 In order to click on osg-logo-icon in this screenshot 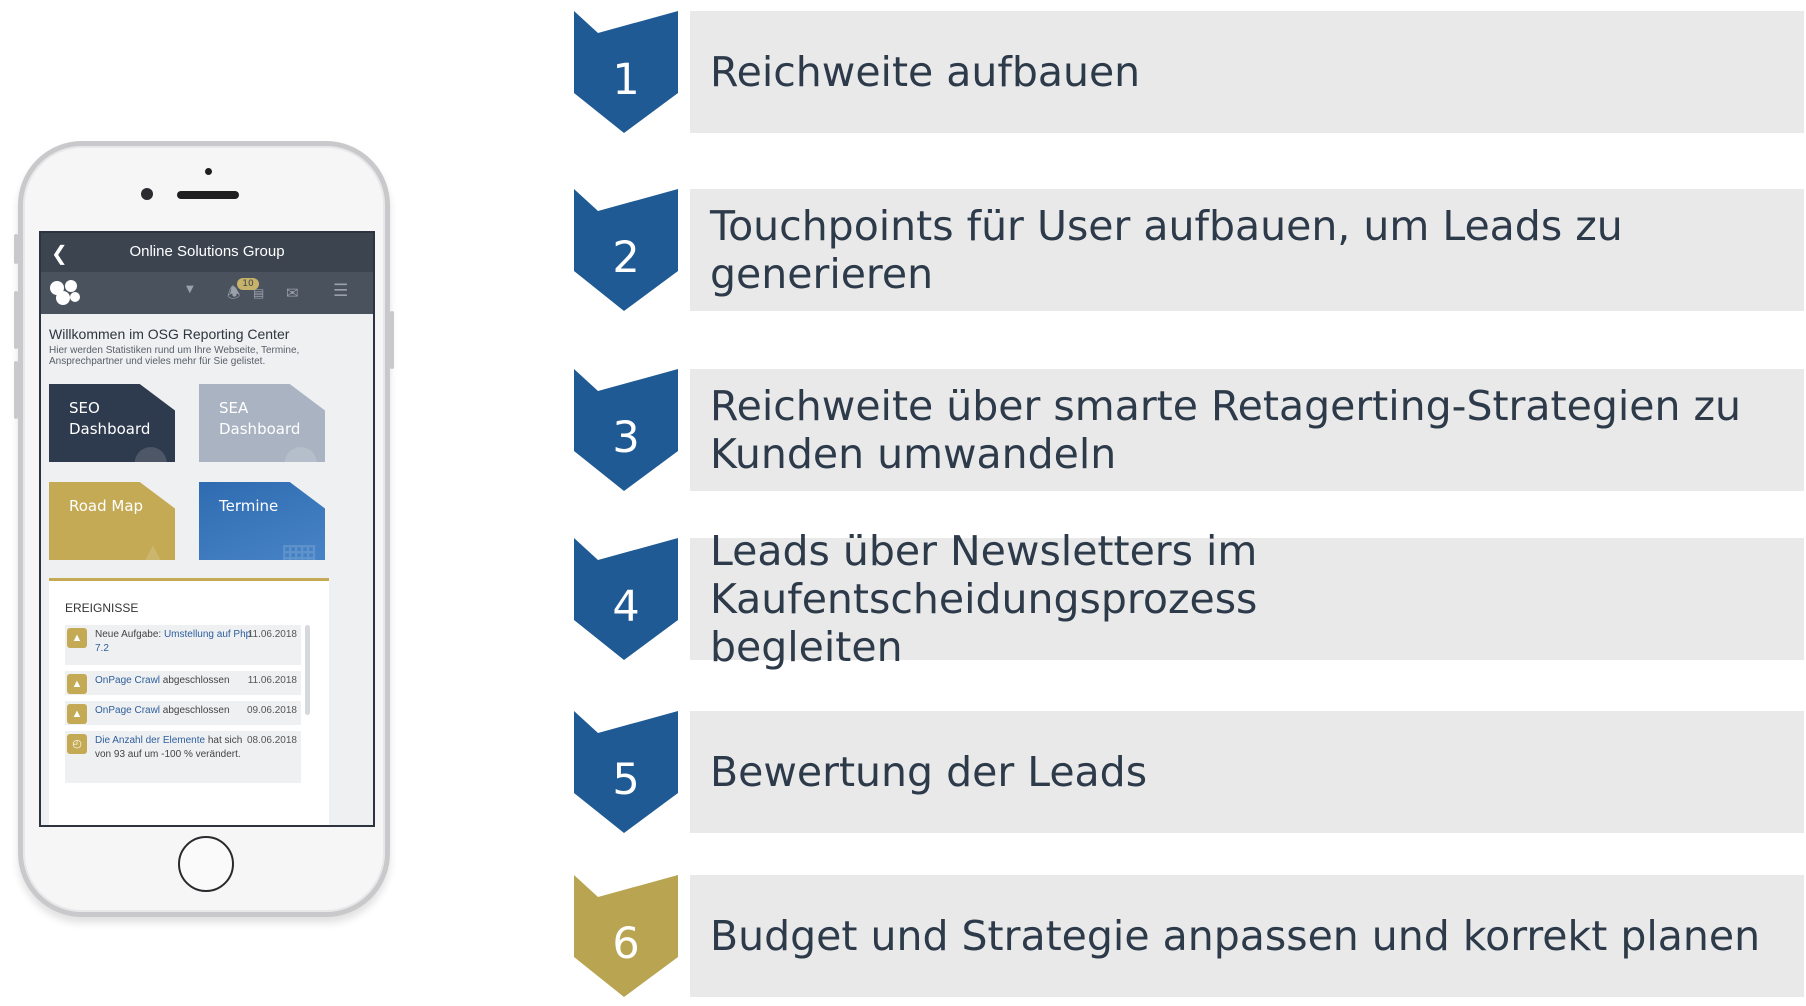, I will do `click(65, 293)`.